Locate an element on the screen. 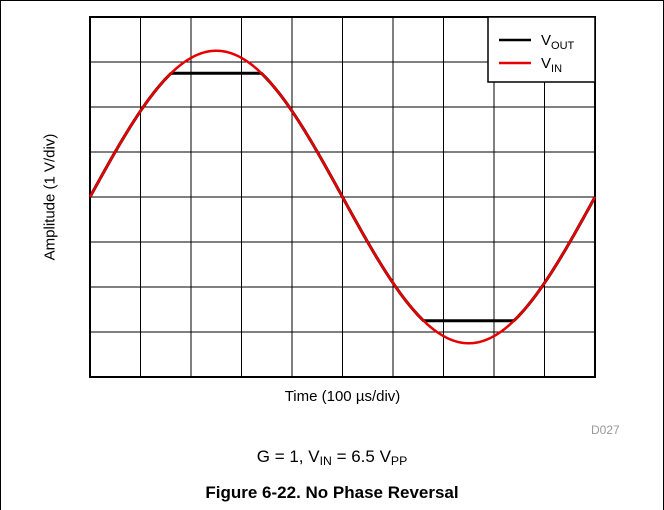 The height and width of the screenshot is (510, 664). figure-code: D027 is located at coordinates (605, 430).